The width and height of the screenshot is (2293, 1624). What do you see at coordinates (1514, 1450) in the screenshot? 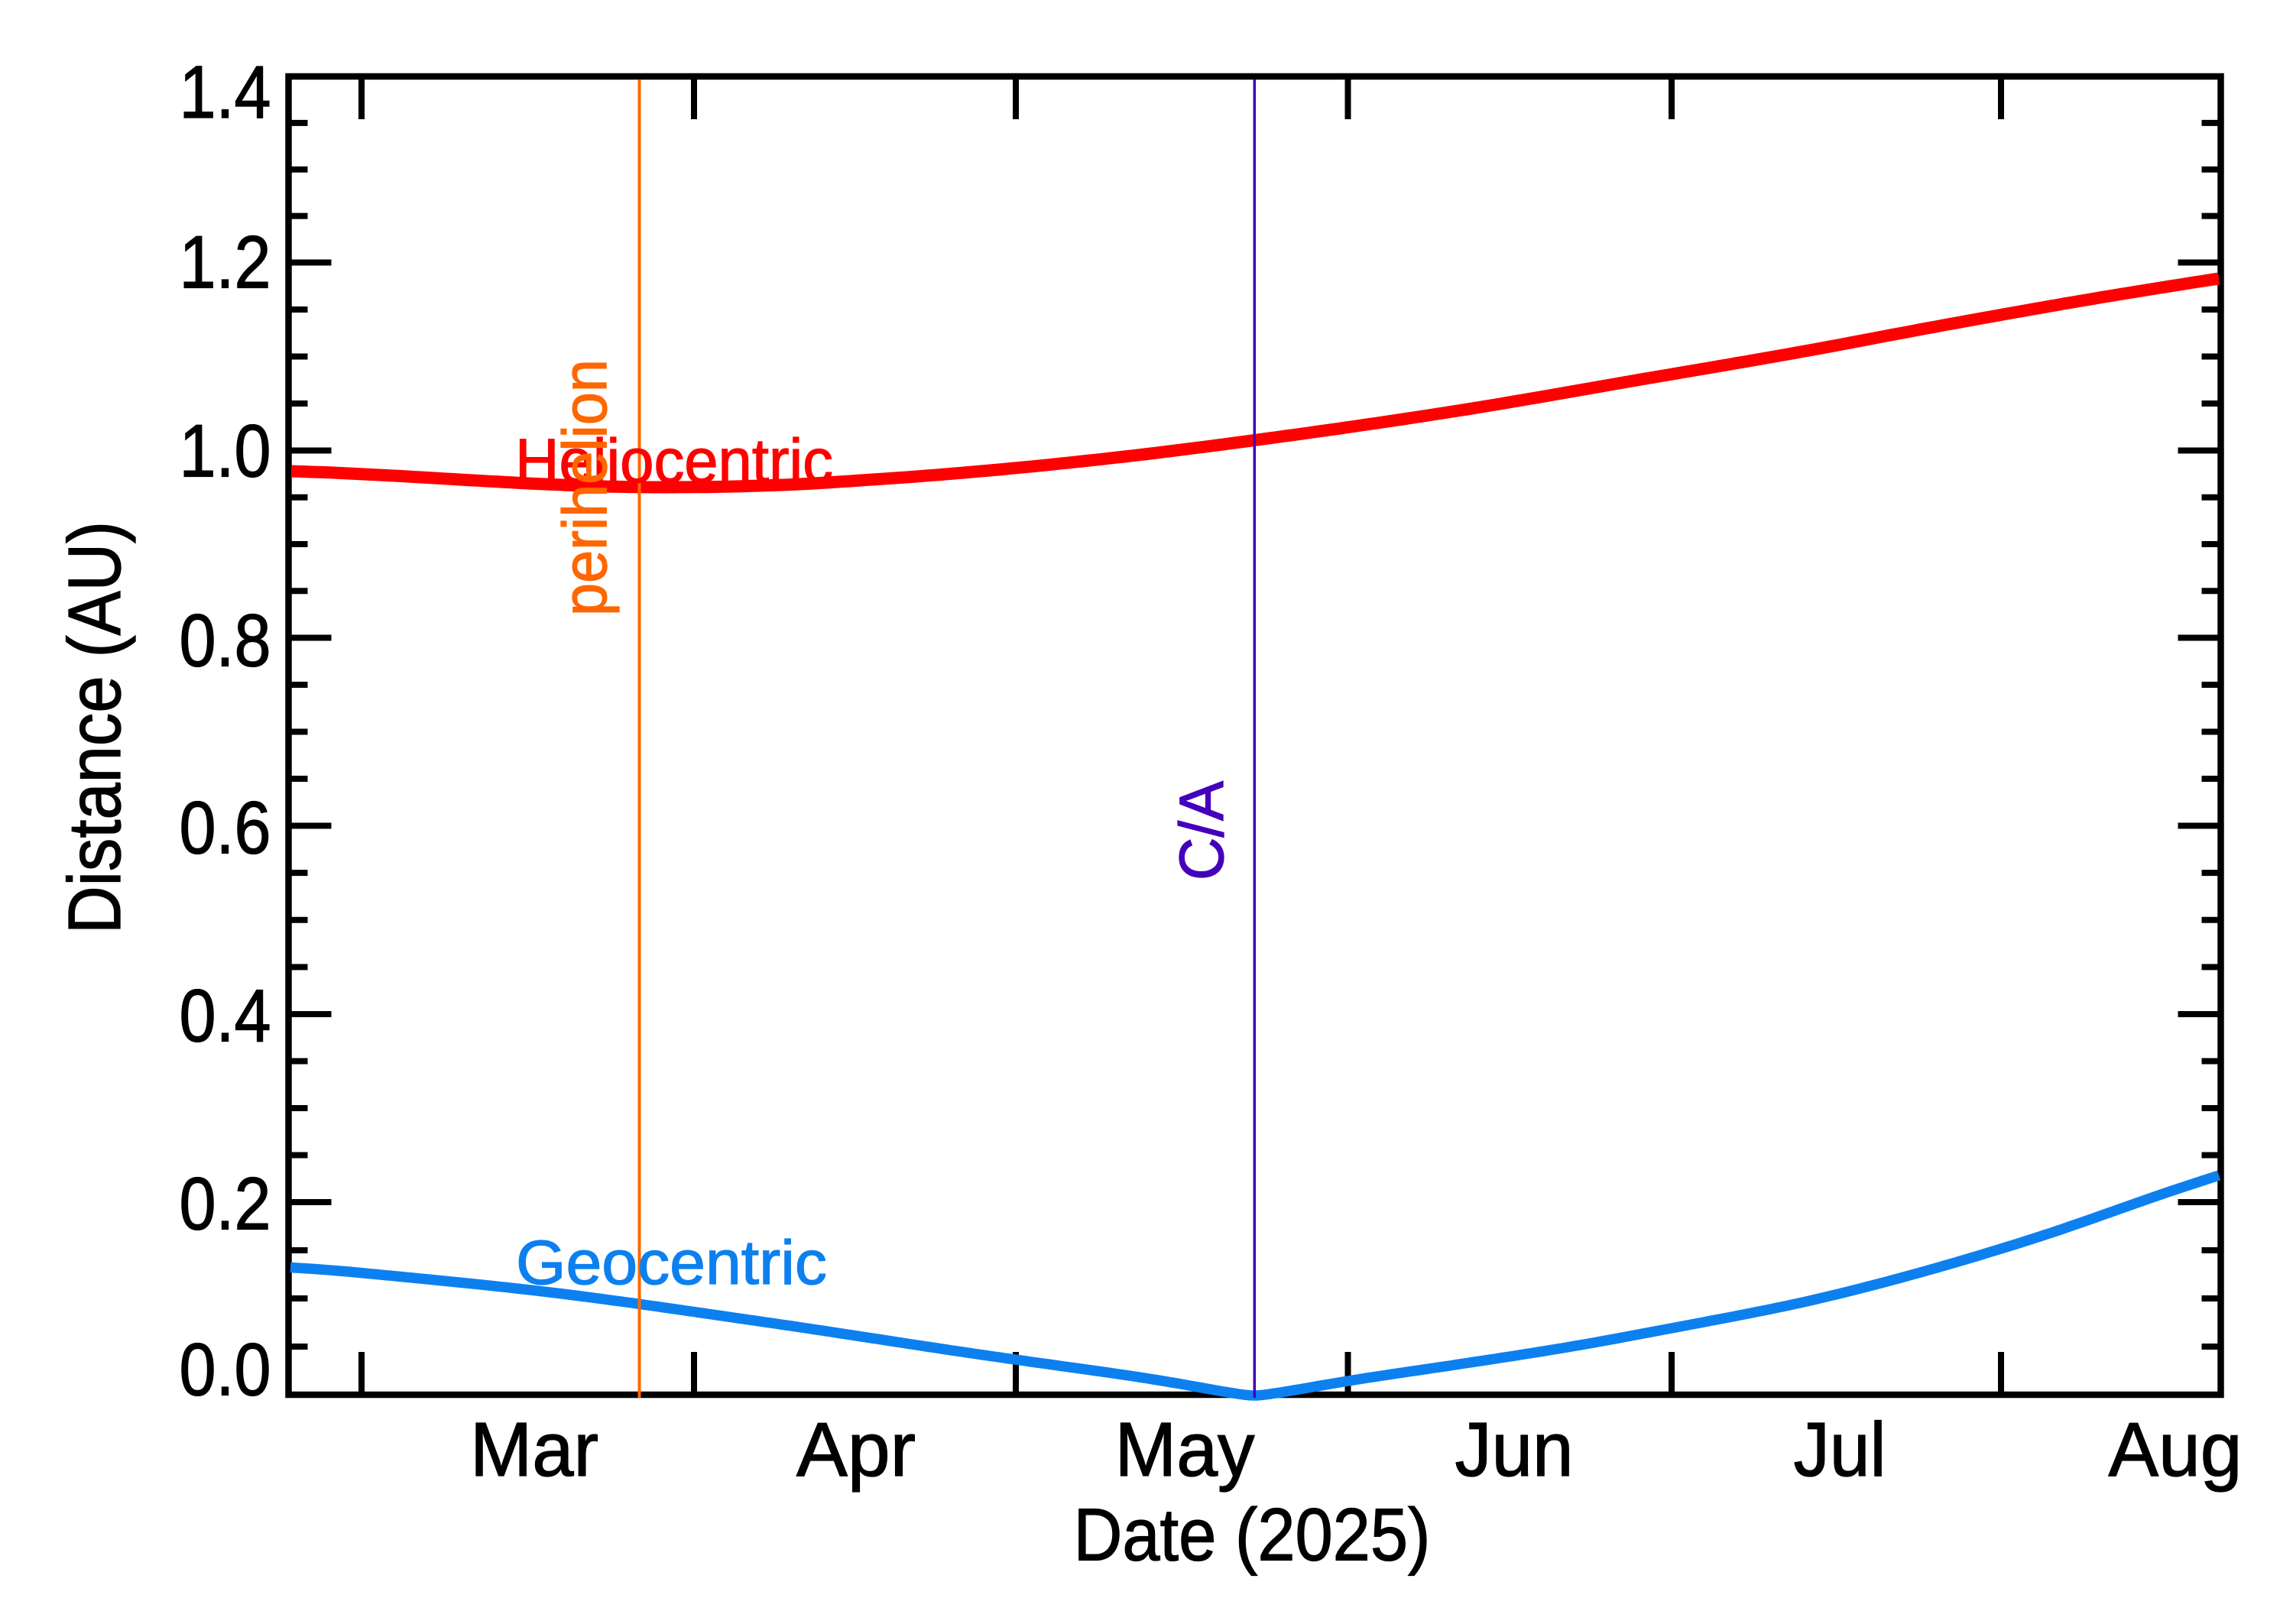
I see `svg-text: Jun` at bounding box center [1514, 1450].